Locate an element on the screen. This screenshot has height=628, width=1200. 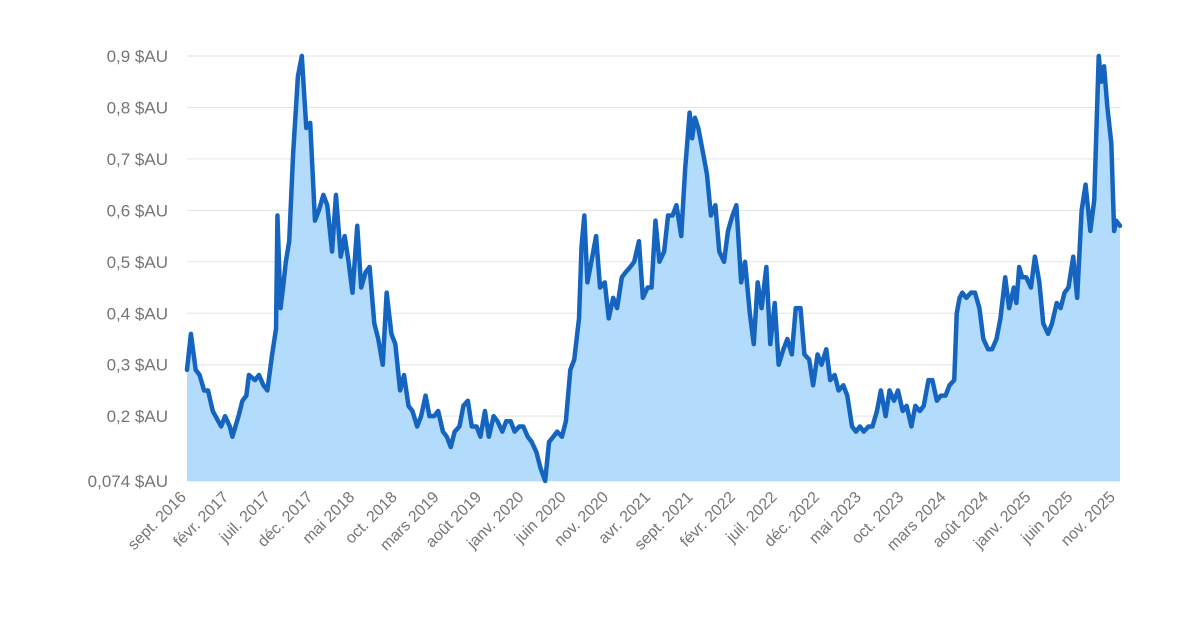
y-tick-label: 0,6 $AU is located at coordinates (137, 210).